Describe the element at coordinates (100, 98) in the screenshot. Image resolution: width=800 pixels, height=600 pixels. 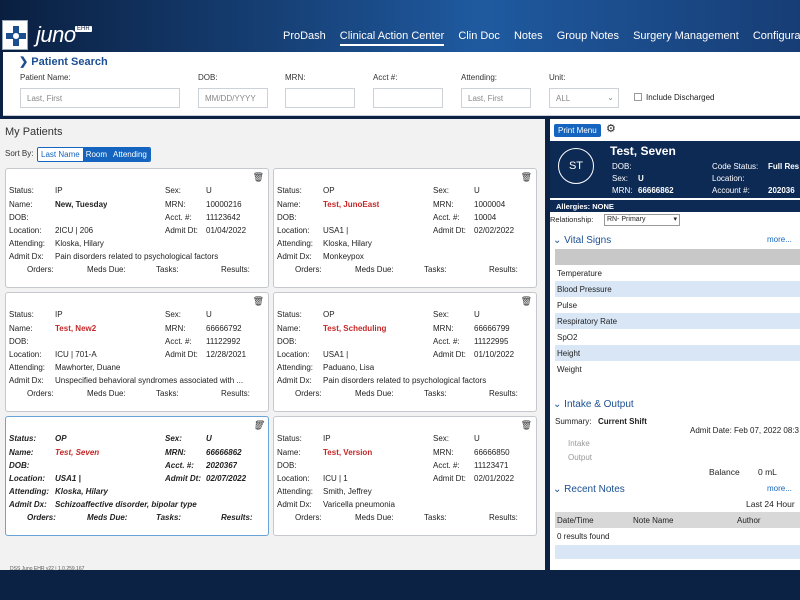
I see `patient-name-input: Last, First` at that location.